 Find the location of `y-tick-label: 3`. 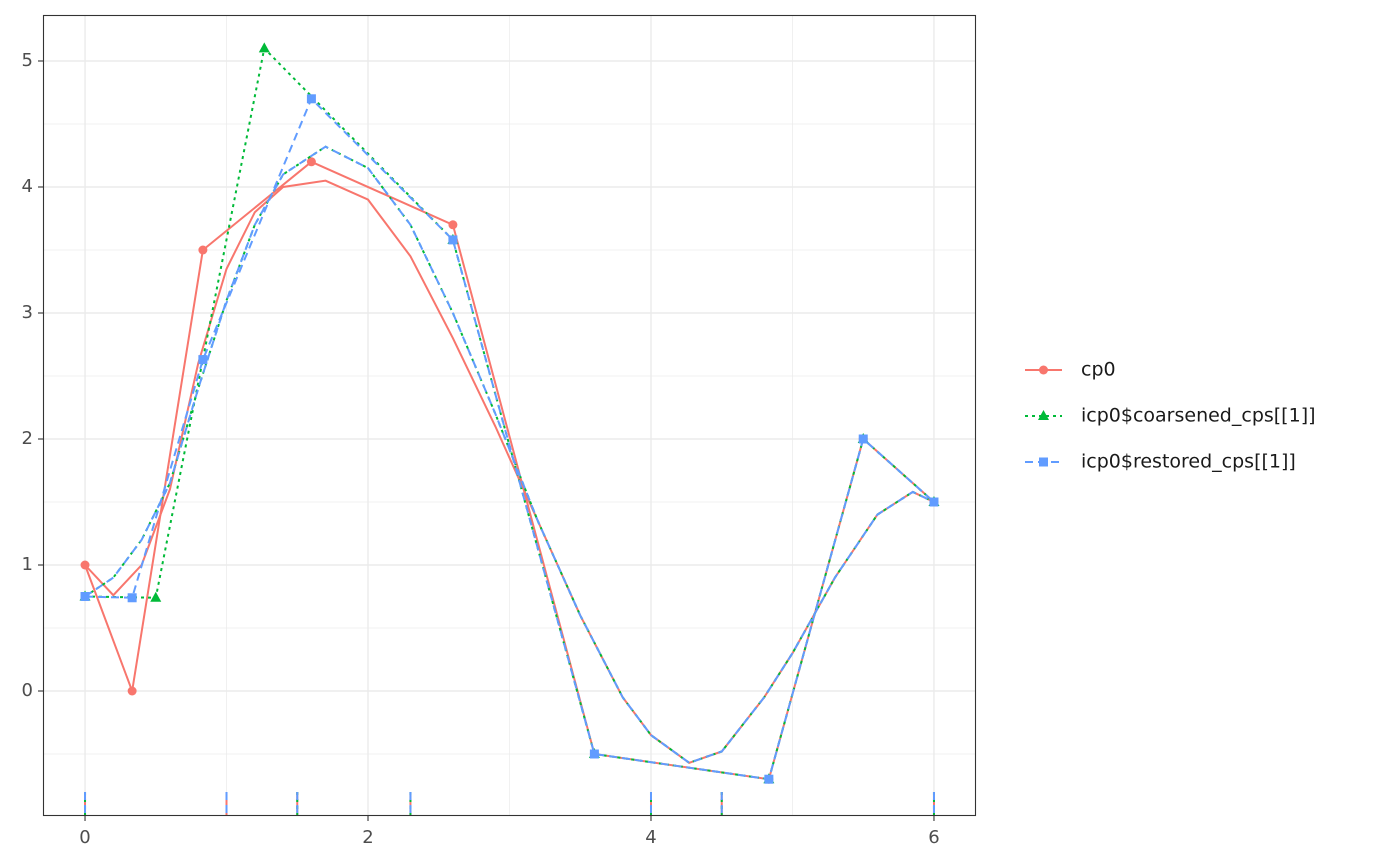

y-tick-label: 3 is located at coordinates (27, 312).